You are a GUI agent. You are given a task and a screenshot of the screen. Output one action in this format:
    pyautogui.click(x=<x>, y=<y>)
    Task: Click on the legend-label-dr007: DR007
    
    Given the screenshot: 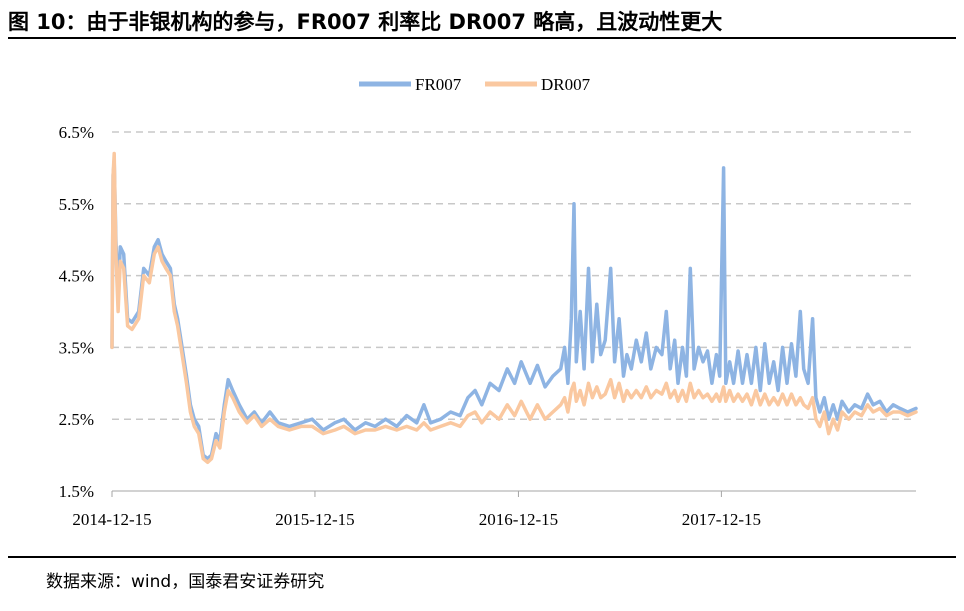 What is the action you would take?
    pyautogui.click(x=566, y=84)
    